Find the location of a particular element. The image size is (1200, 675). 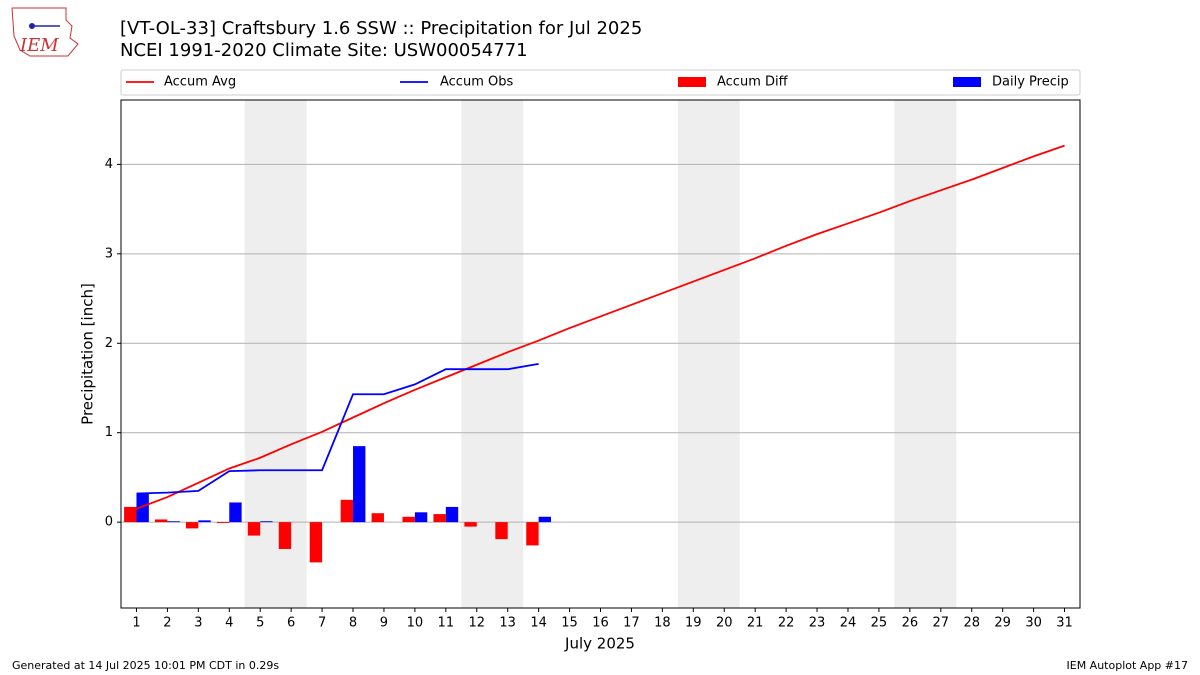

legend-box is located at coordinates (600, 82).